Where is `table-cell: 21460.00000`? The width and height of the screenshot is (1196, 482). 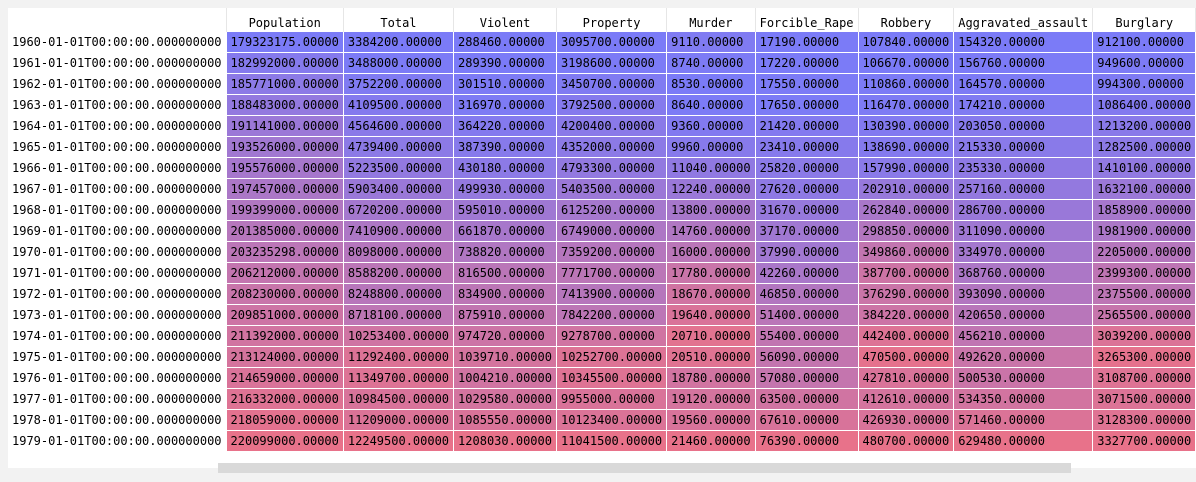 table-cell: 21460.00000 is located at coordinates (711, 440).